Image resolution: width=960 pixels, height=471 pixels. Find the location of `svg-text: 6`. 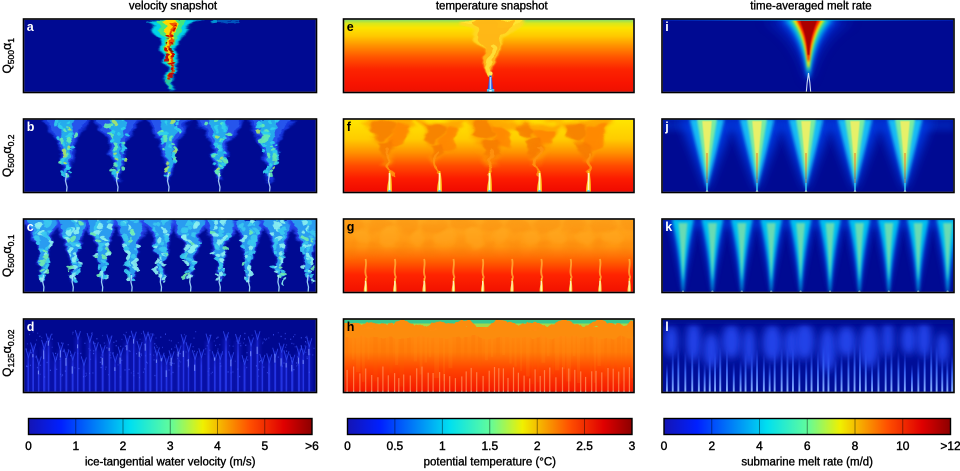

svg-text: 6 is located at coordinates (807, 446).